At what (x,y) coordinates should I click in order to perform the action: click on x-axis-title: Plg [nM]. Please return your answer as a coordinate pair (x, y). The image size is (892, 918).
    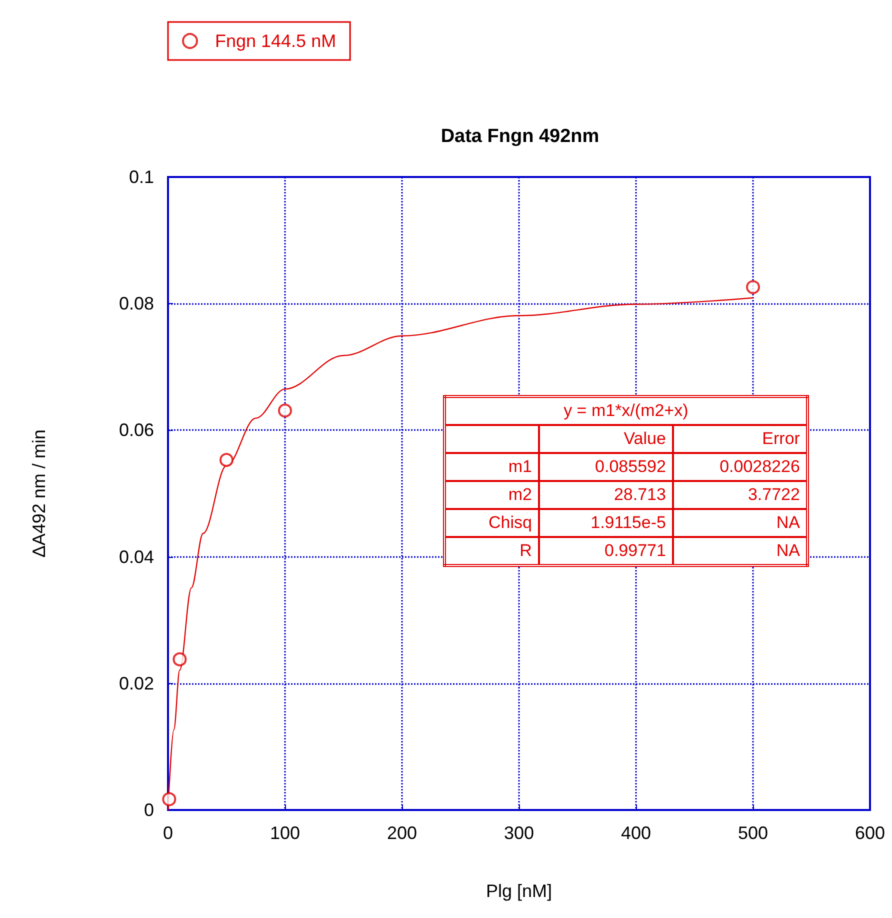
    Looking at the image, I should click on (519, 891).